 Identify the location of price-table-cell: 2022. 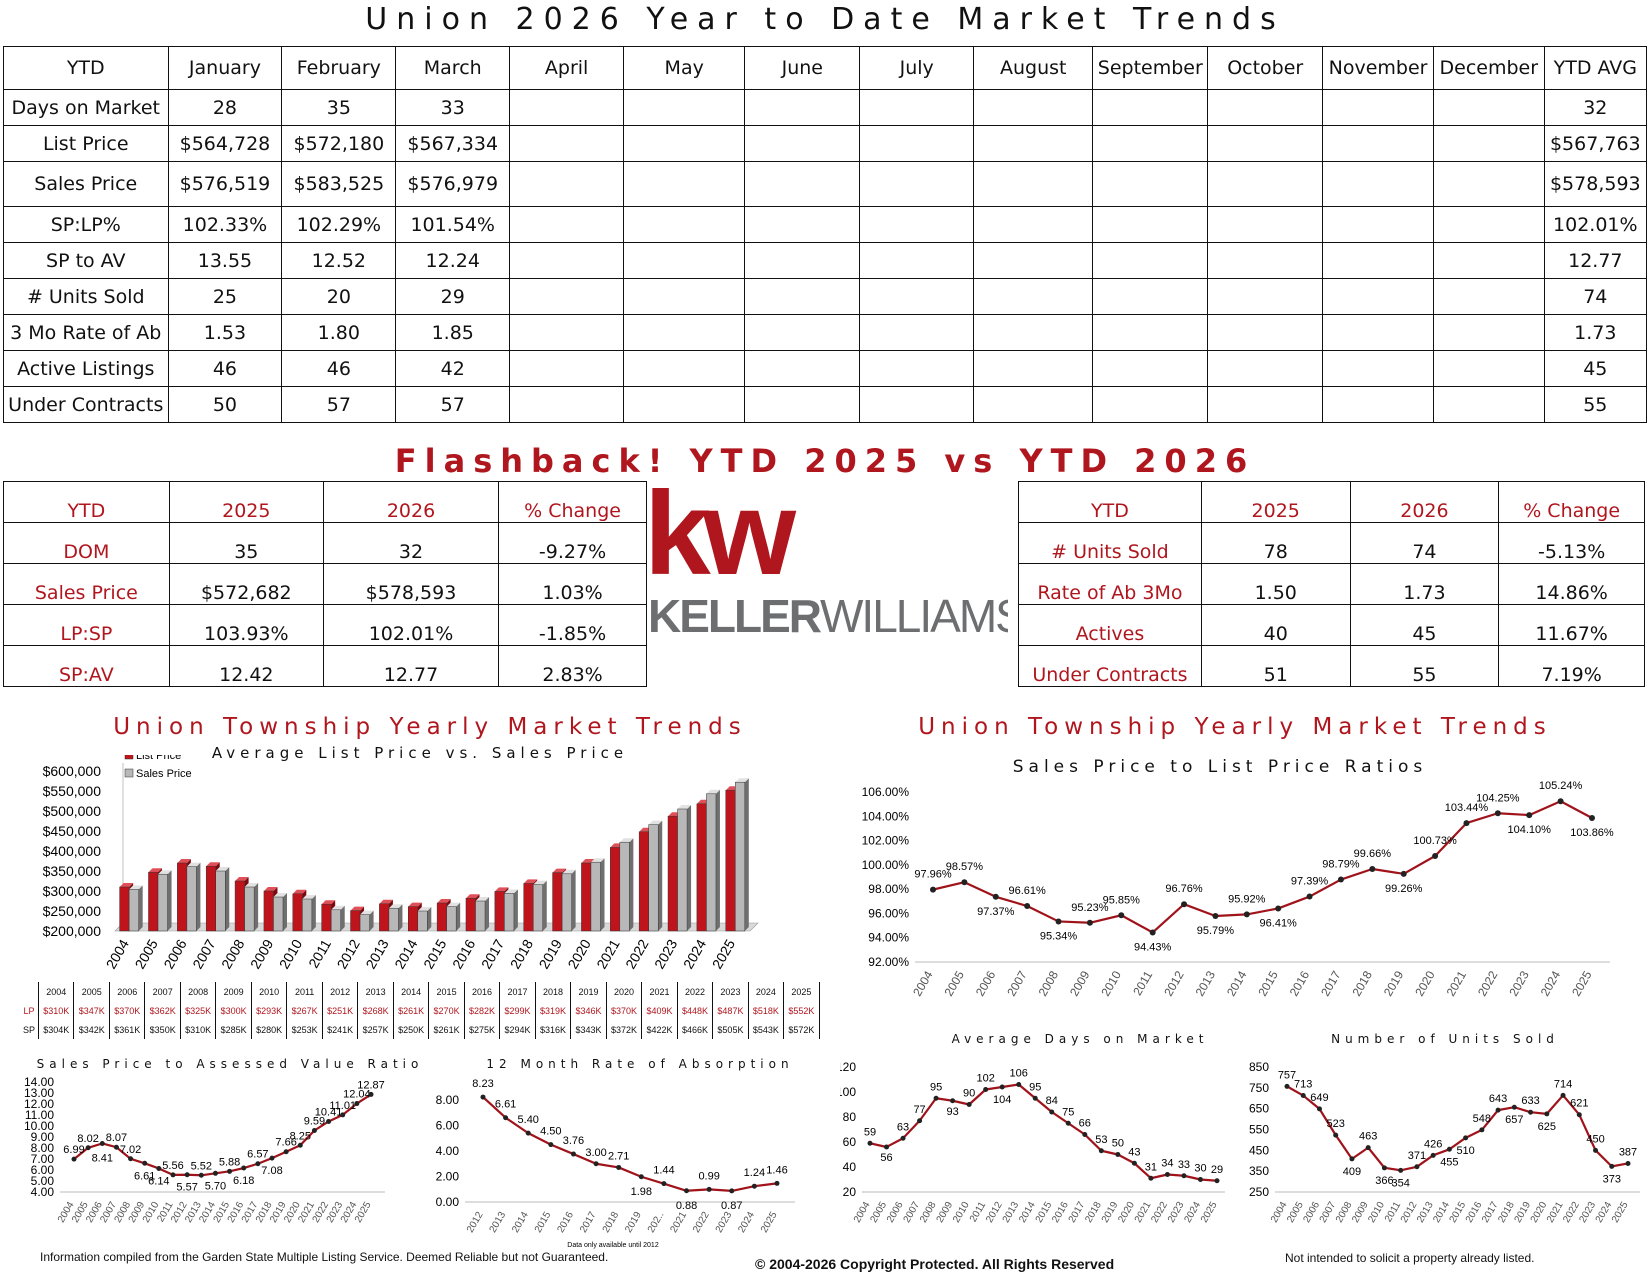
(694, 991).